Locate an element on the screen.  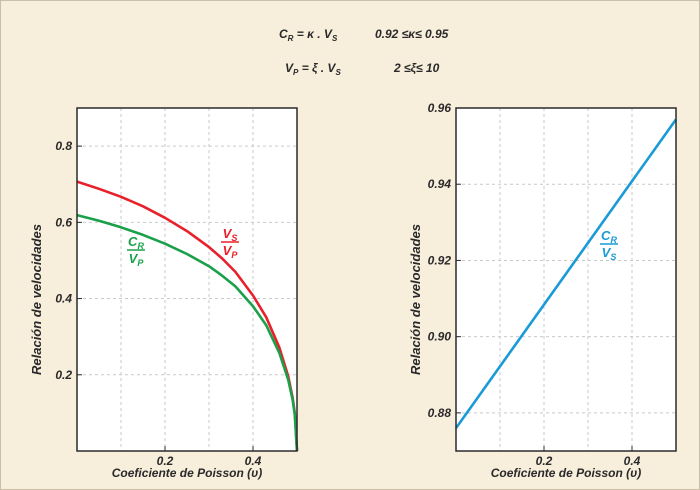
series-label-0-num-letter: C is located at coordinates (606, 235).